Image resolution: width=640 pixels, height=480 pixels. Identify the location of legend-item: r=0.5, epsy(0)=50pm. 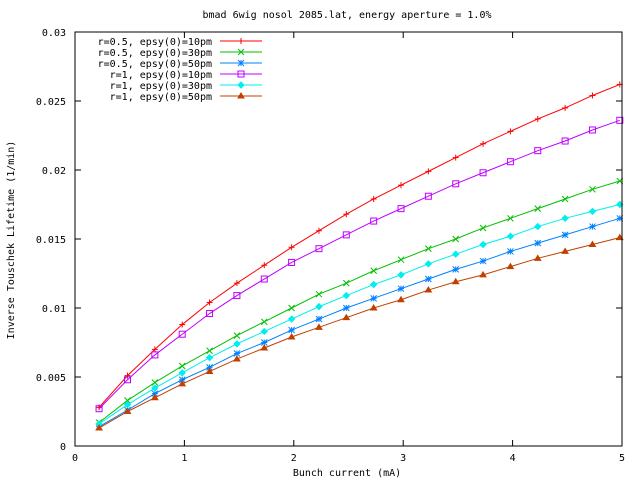
(180, 64).